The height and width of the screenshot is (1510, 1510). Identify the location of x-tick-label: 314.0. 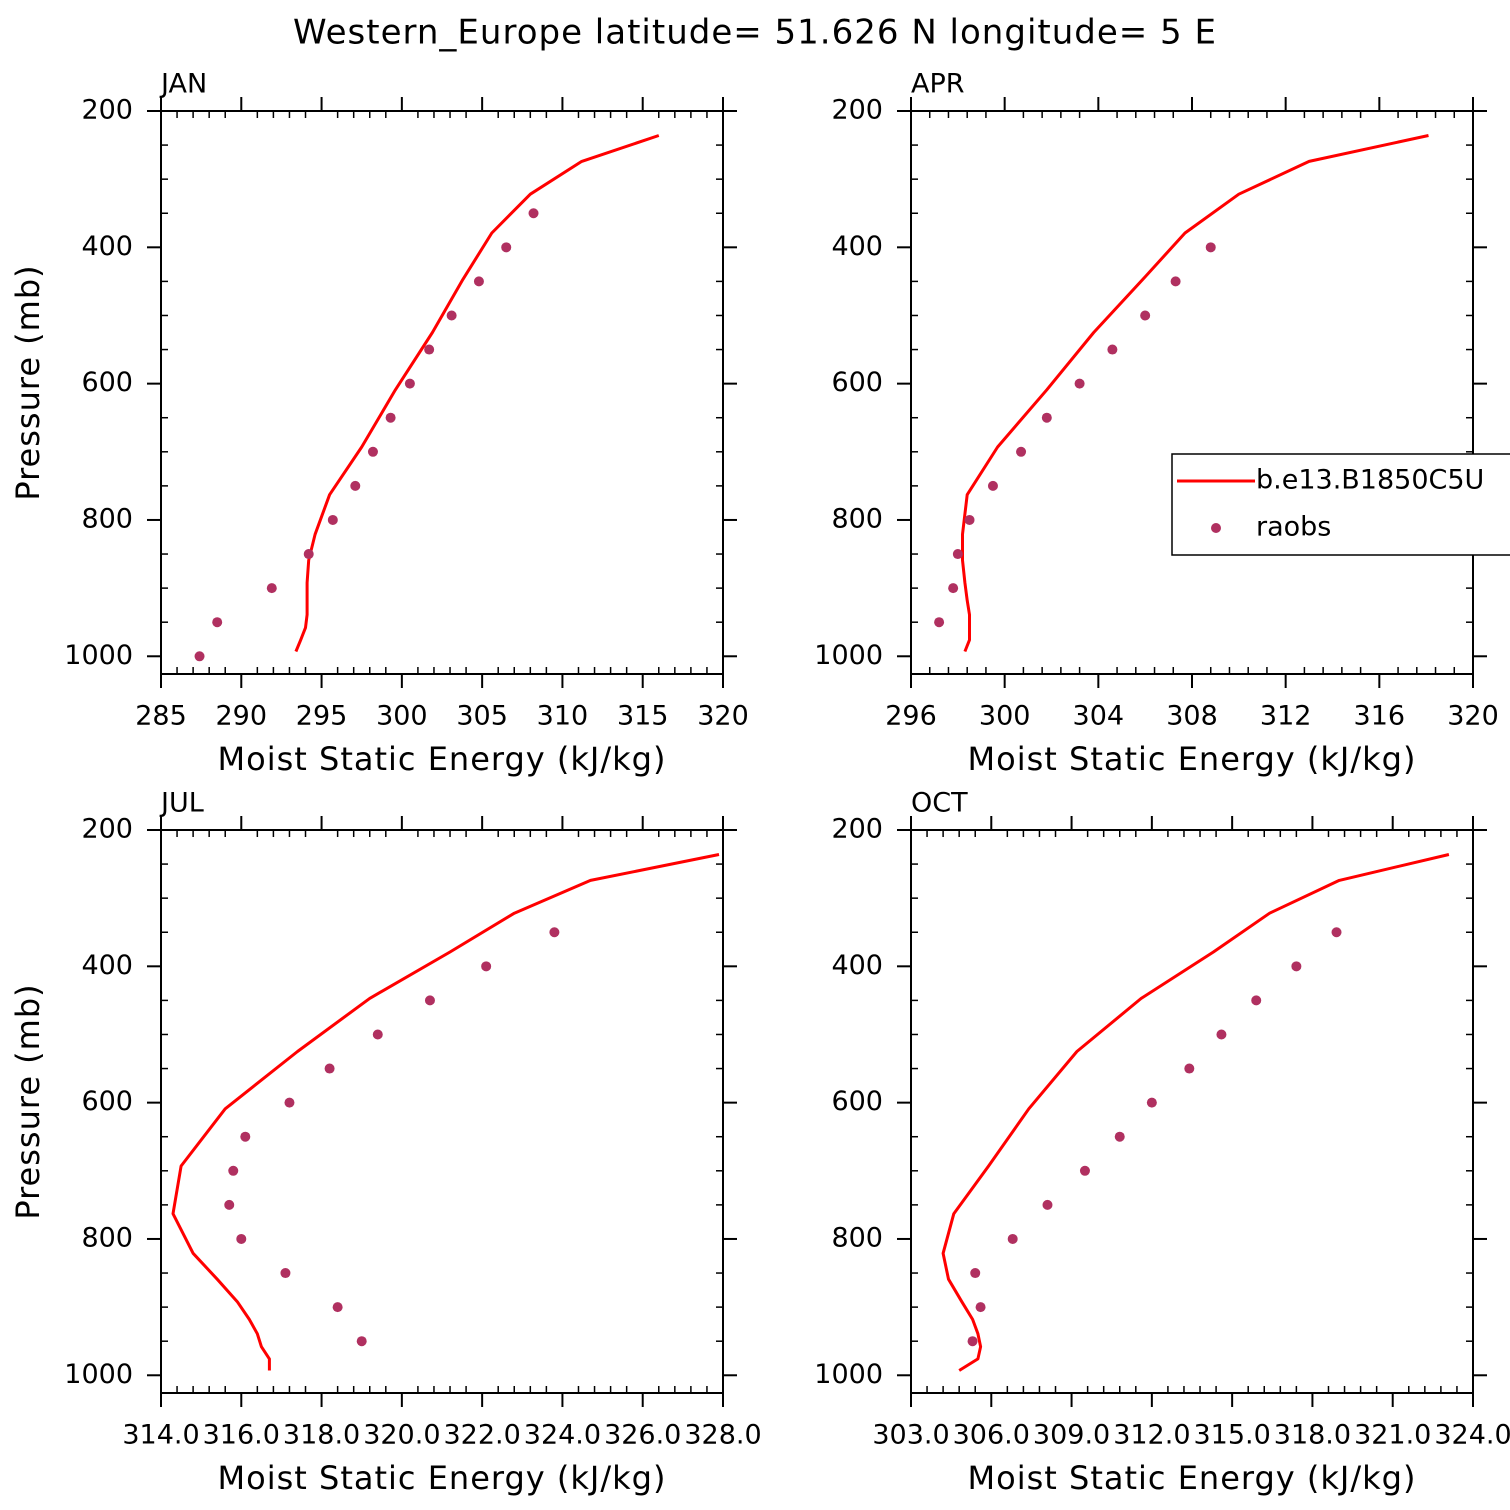
(160, 1435).